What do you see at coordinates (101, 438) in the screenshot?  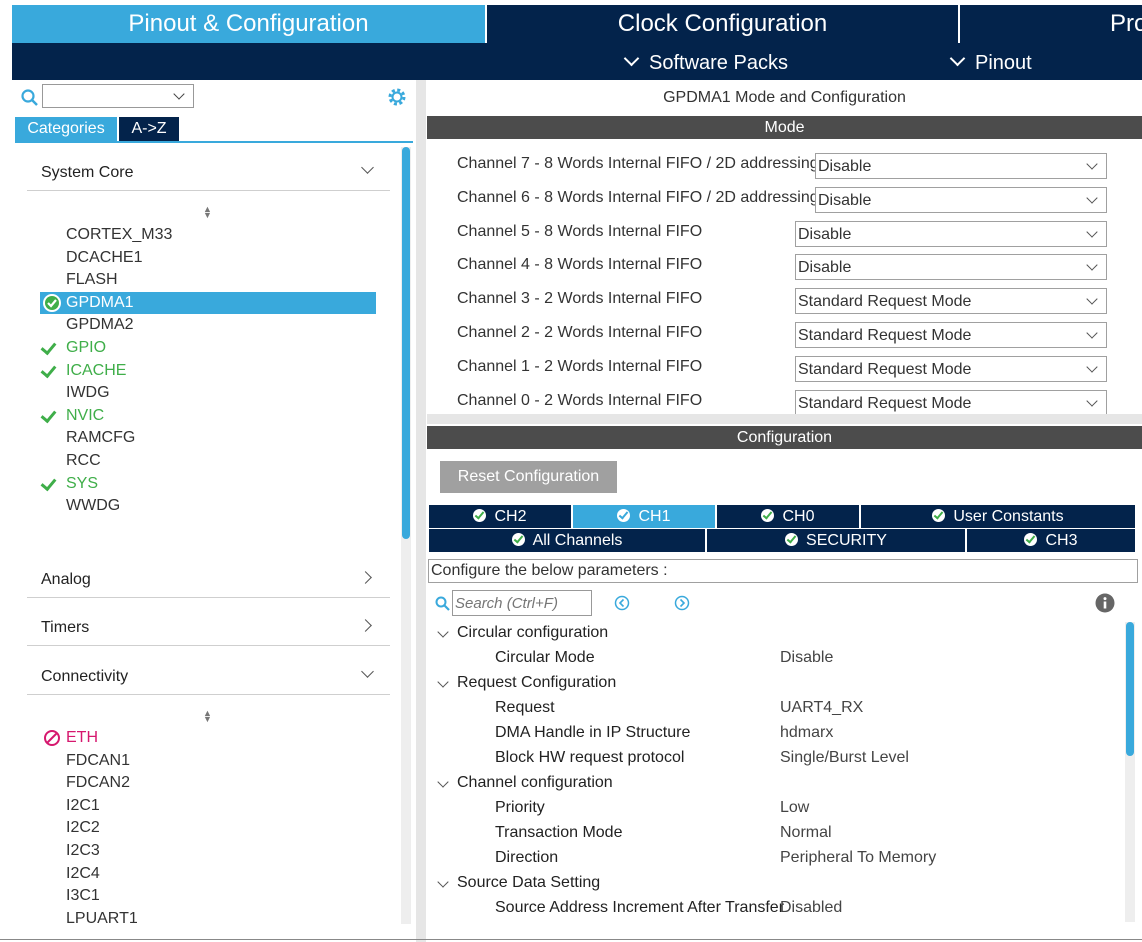 I see `ip-item-label: RAMCFG` at bounding box center [101, 438].